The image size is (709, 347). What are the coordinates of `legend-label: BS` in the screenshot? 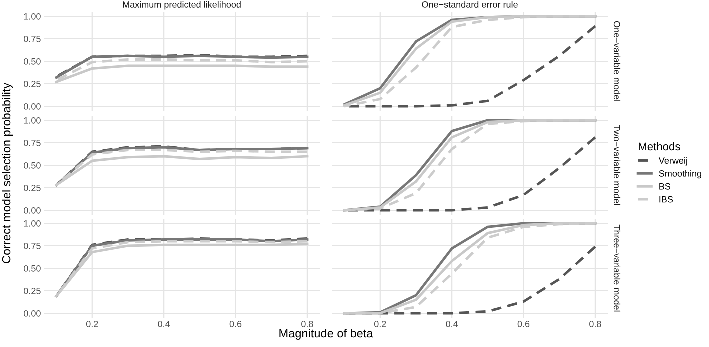 It's located at (665, 186).